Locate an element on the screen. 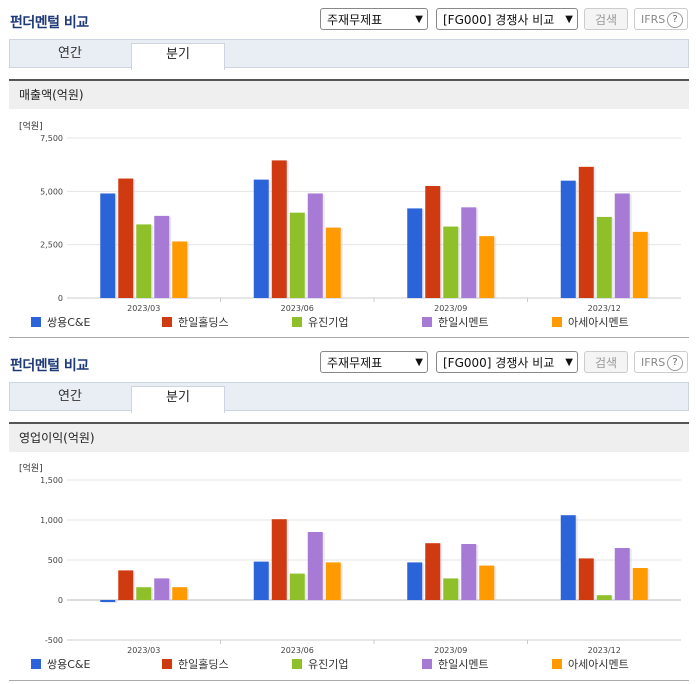 This screenshot has width=696, height=684. x-tick-label: 2023/12 is located at coordinates (604, 308).